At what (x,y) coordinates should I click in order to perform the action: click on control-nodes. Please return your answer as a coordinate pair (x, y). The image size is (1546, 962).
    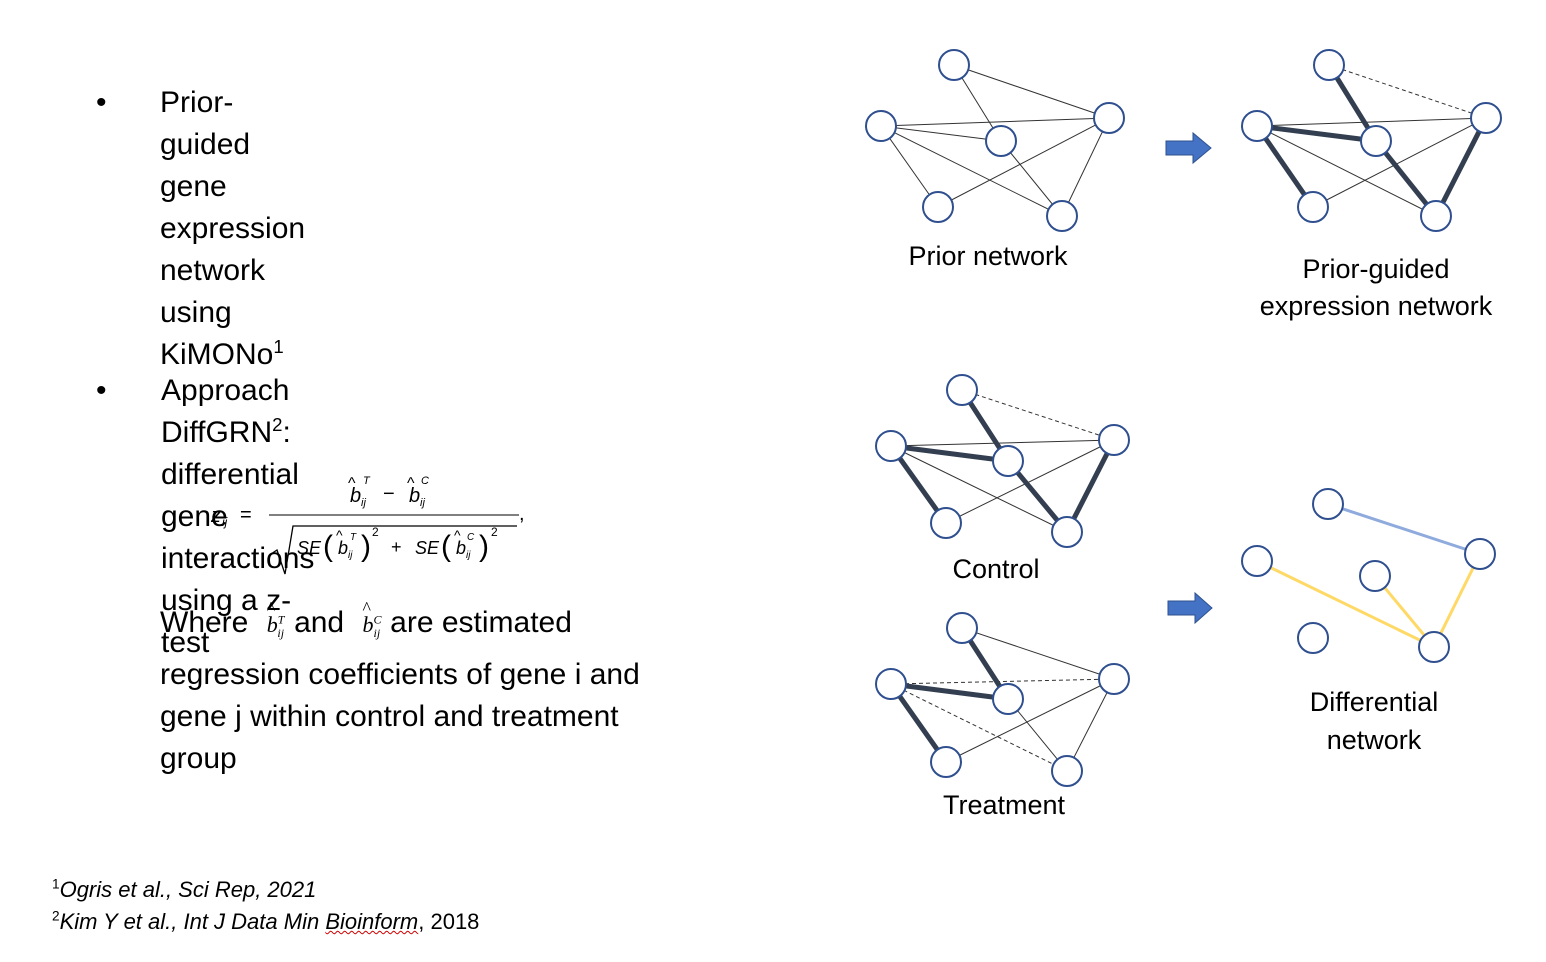
    Looking at the image, I should click on (1002, 461).